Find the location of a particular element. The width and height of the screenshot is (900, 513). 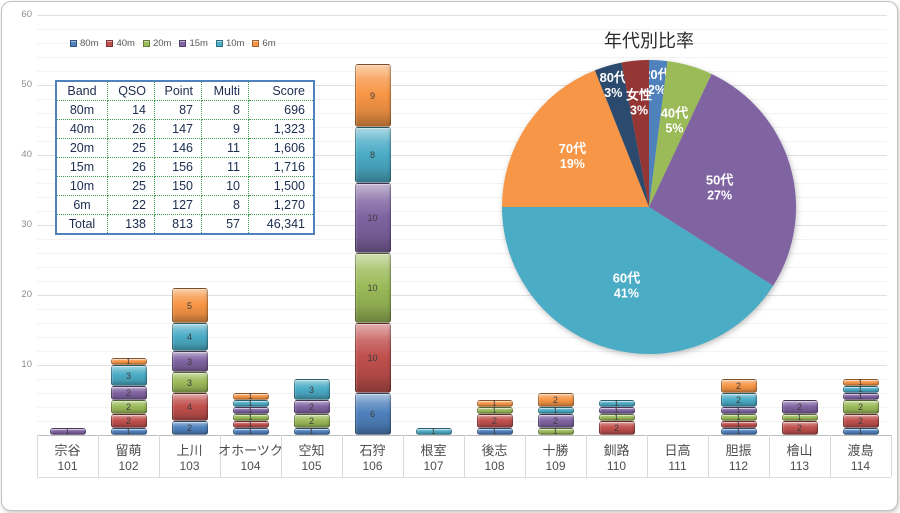

table-cell: 80m is located at coordinates (81, 110).